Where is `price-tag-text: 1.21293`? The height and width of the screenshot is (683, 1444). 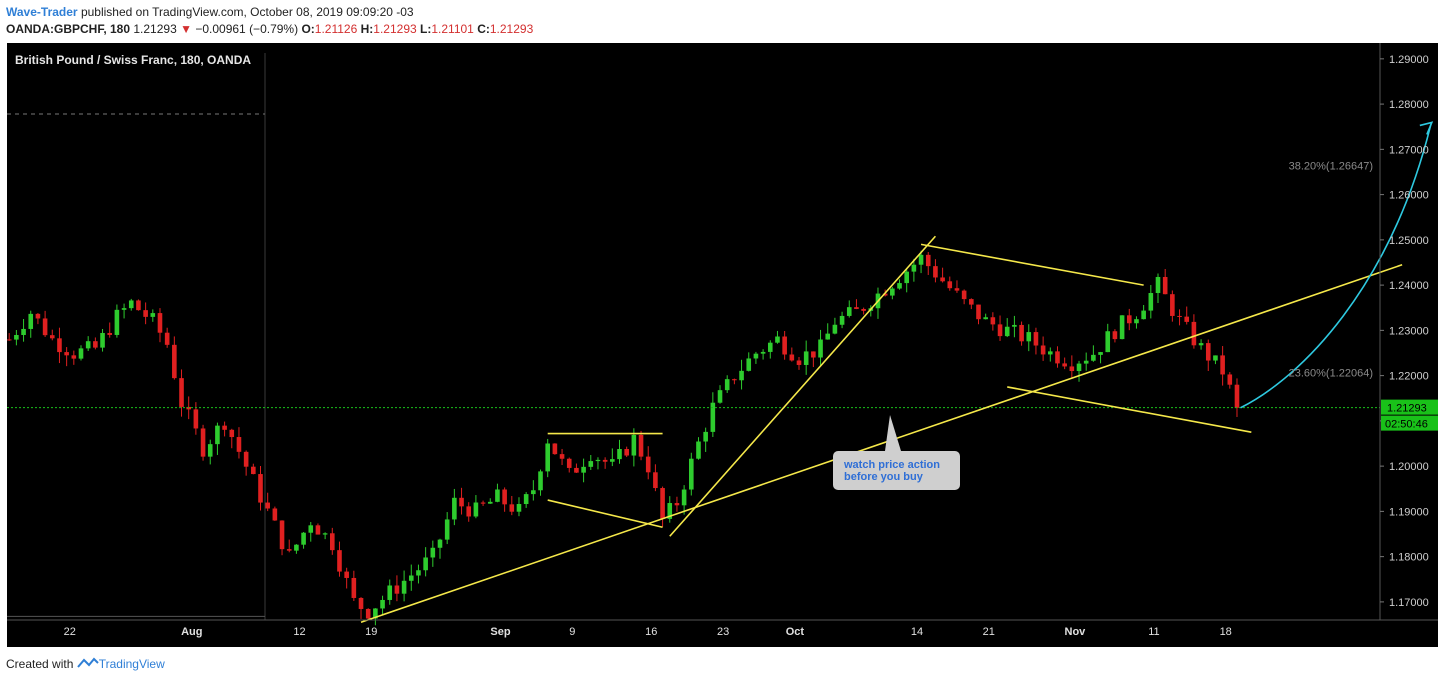 price-tag-text: 1.21293 is located at coordinates (1407, 409).